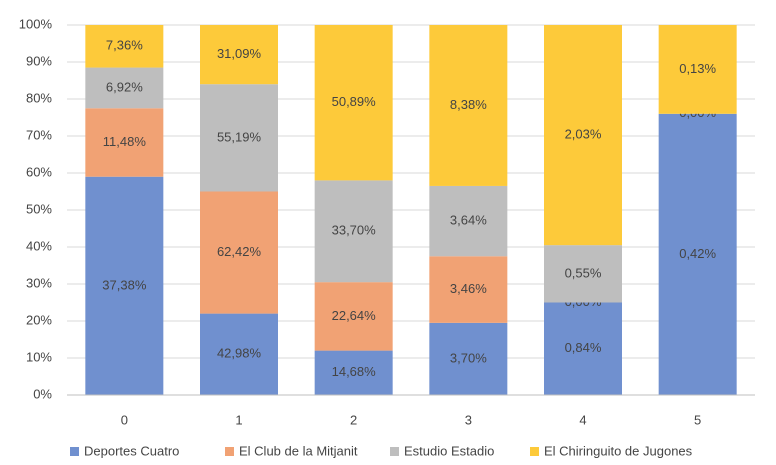 The height and width of the screenshot is (465, 776). I want to click on data-label: 0,84%, so click(583, 347).